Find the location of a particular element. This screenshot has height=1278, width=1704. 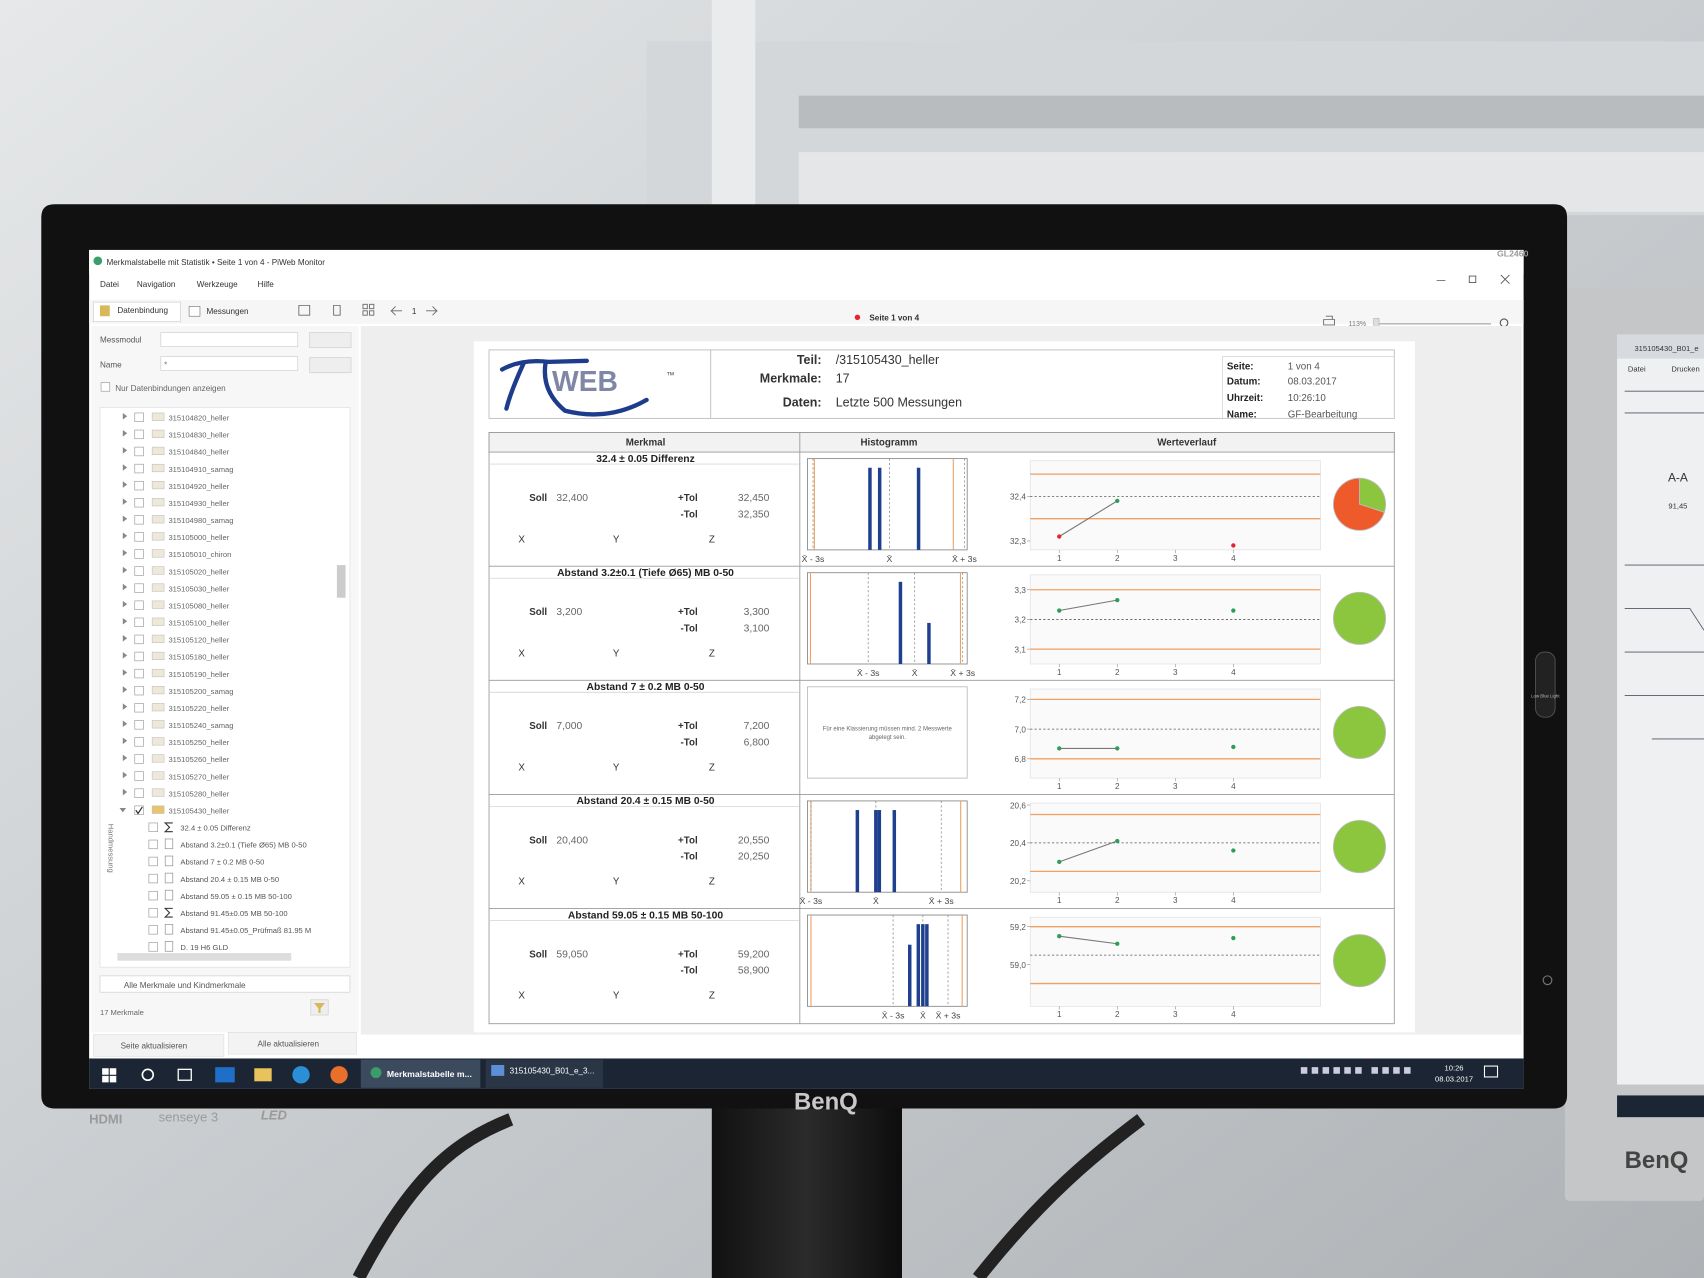

menu-item: Datei is located at coordinates (109, 284).